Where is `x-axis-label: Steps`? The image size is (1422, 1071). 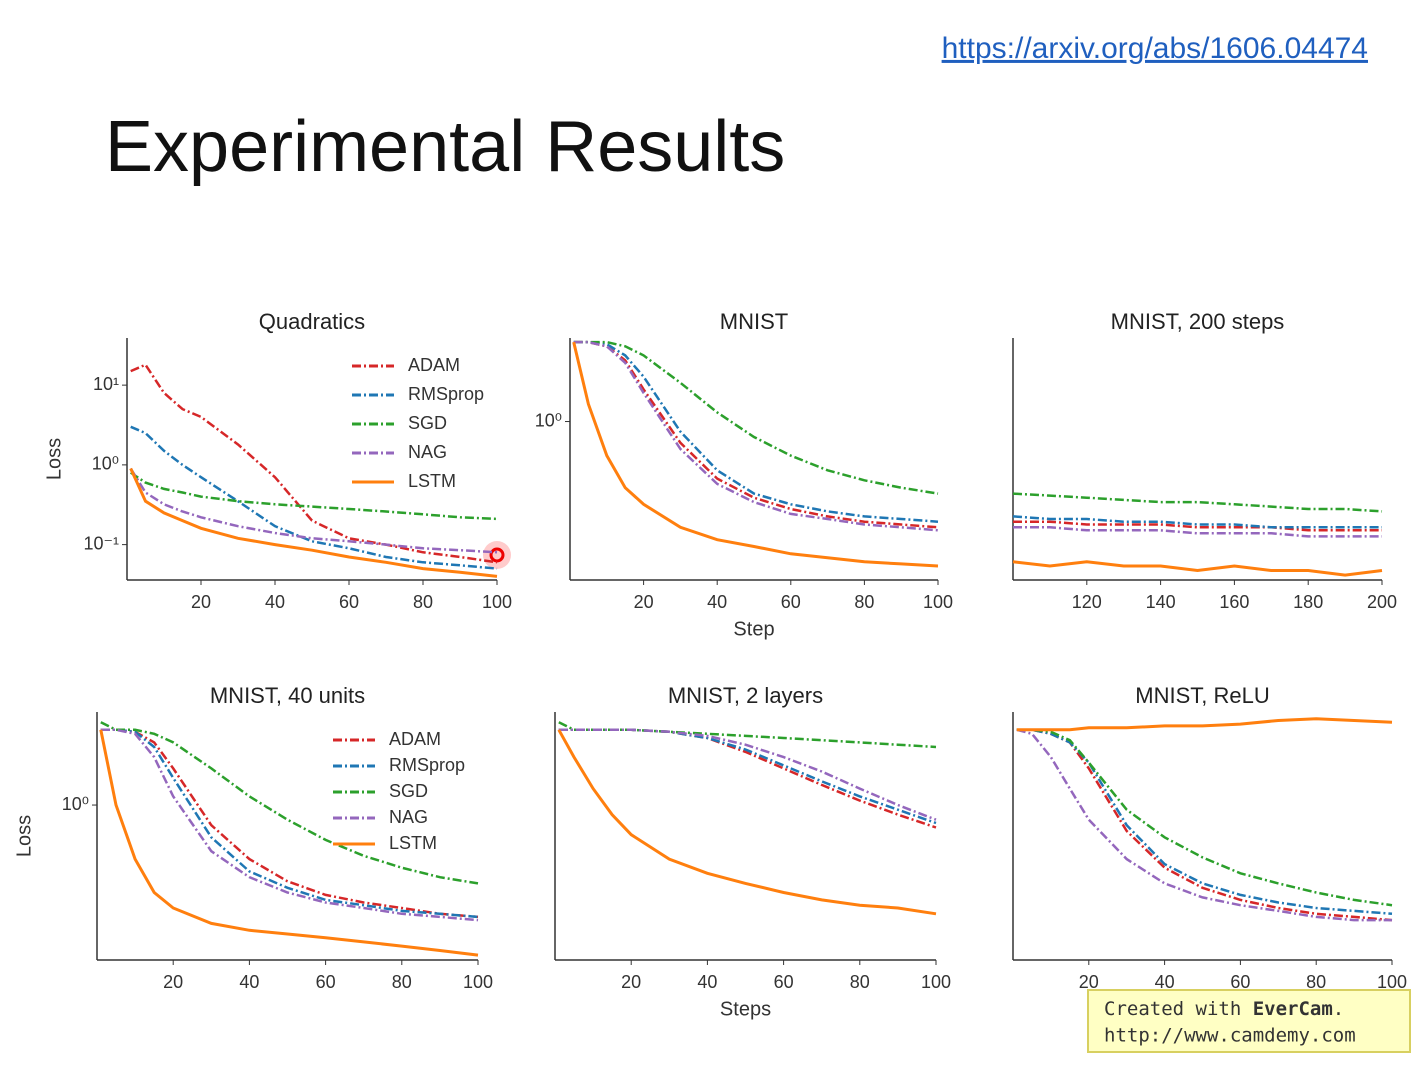 x-axis-label: Steps is located at coordinates (745, 1009).